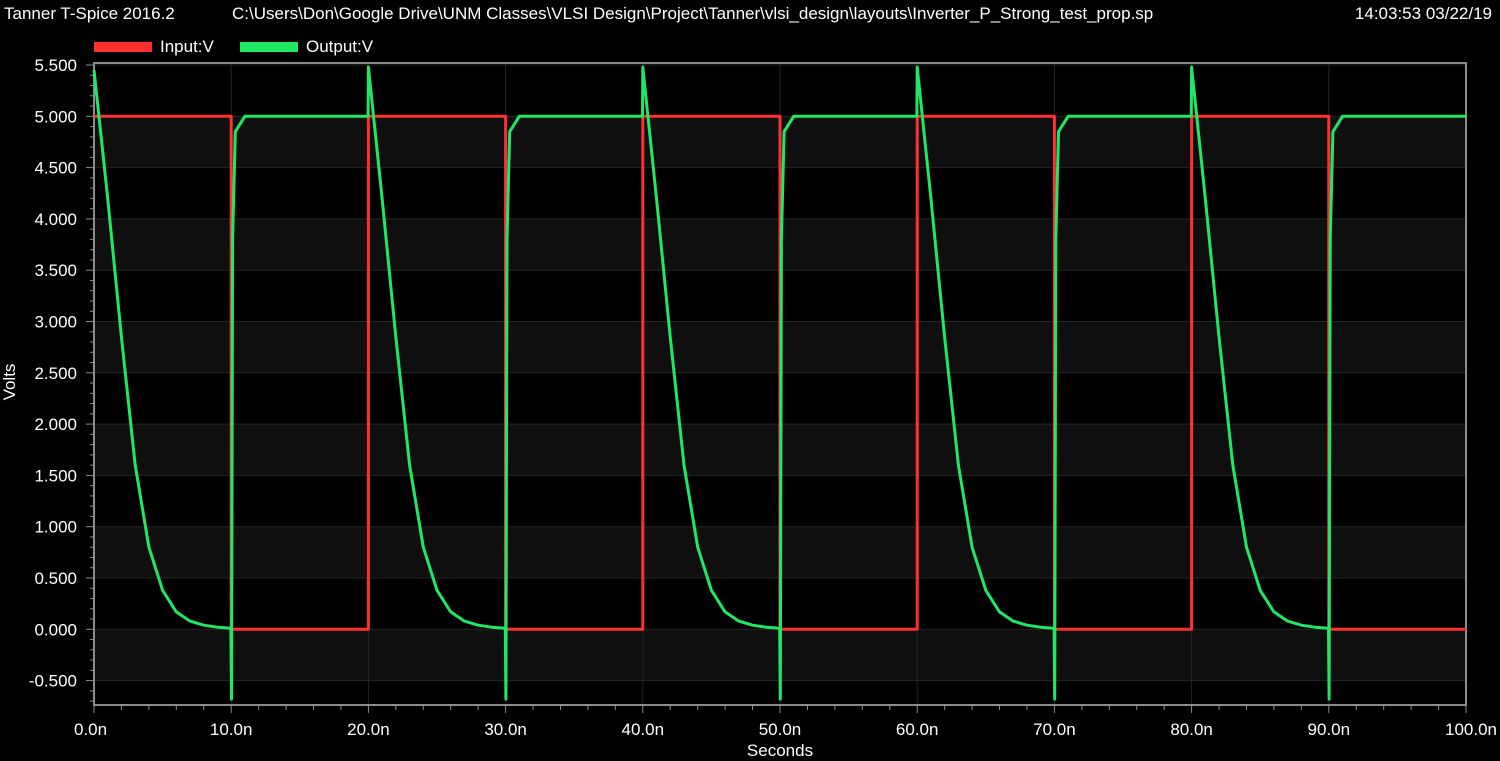 This screenshot has width=1500, height=761. What do you see at coordinates (55, 322) in the screenshot?
I see `y-tick-label: 3.000` at bounding box center [55, 322].